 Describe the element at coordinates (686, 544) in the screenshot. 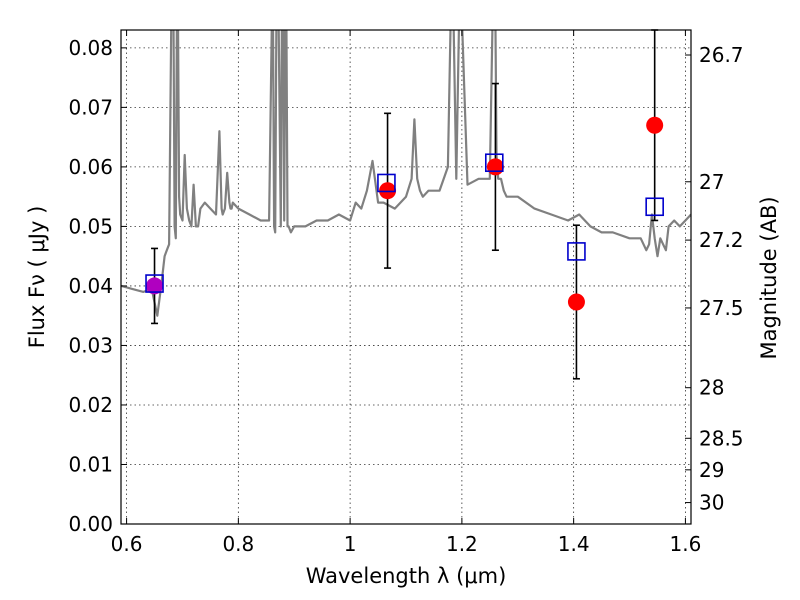

I see `x-tick-label: 1.6` at that location.